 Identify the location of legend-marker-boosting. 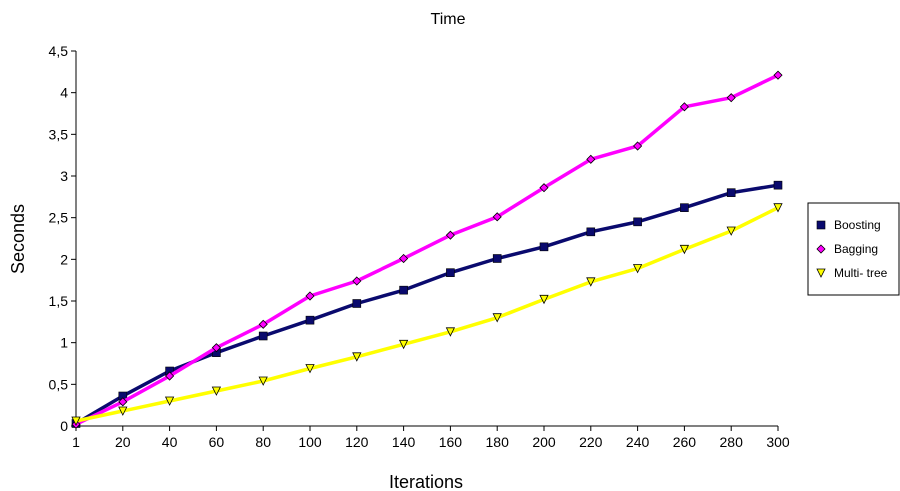
(821, 225).